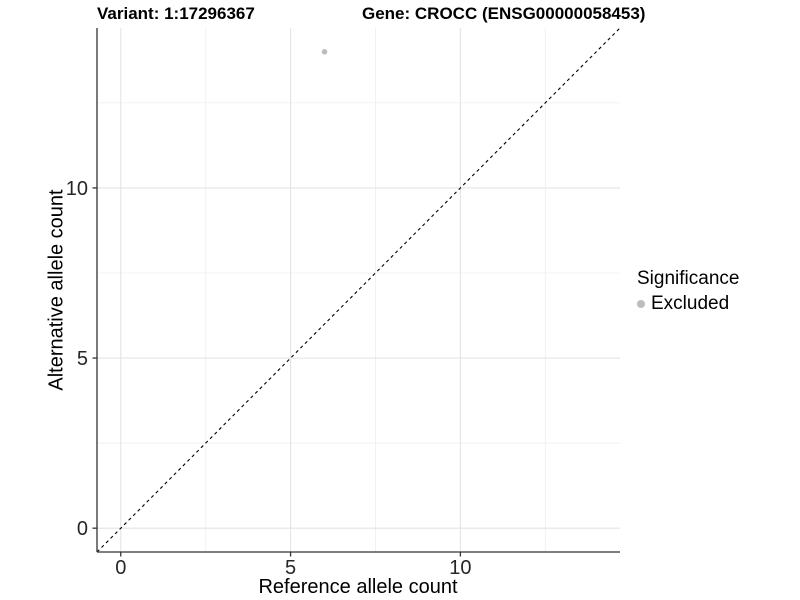 The width and height of the screenshot is (800, 600). What do you see at coordinates (688, 291) in the screenshot?
I see `legend: Significance Excluded` at bounding box center [688, 291].